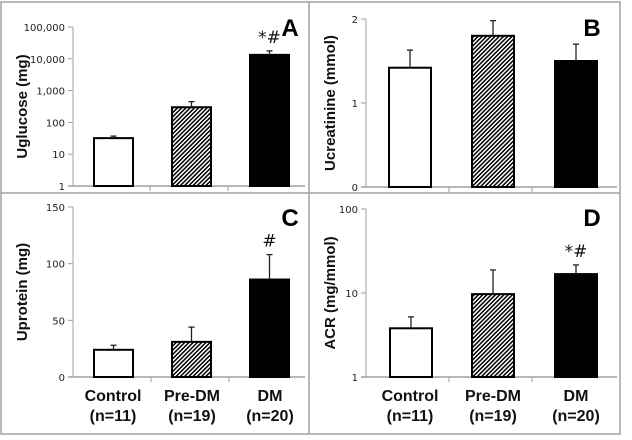 The width and height of the screenshot is (632, 440). What do you see at coordinates (491, 406) in the screenshot?
I see `x-labels-right: Control (n=11) Pre-DM (n=19) DM (n=20)` at bounding box center [491, 406].